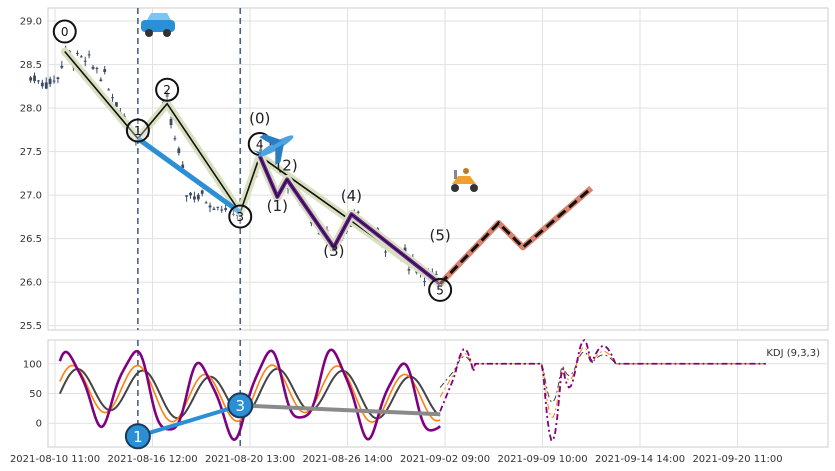 This screenshot has height=471, width=835. Describe the element at coordinates (455, 174) in the screenshot. I see `scooter-handle` at that location.